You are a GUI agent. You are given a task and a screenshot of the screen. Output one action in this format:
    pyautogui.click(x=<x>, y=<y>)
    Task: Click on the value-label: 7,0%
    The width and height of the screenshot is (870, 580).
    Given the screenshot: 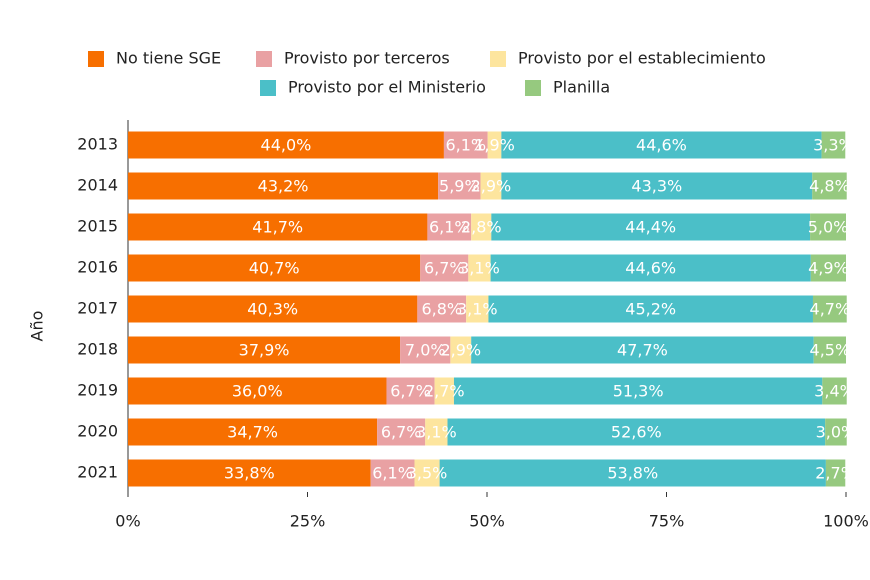 What is the action you would take?
    pyautogui.click(x=425, y=350)
    